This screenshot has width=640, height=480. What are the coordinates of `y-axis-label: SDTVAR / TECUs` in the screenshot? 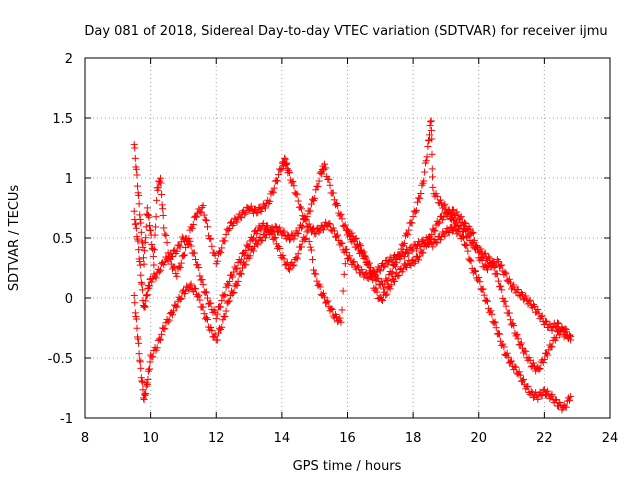 It's located at (14, 238).